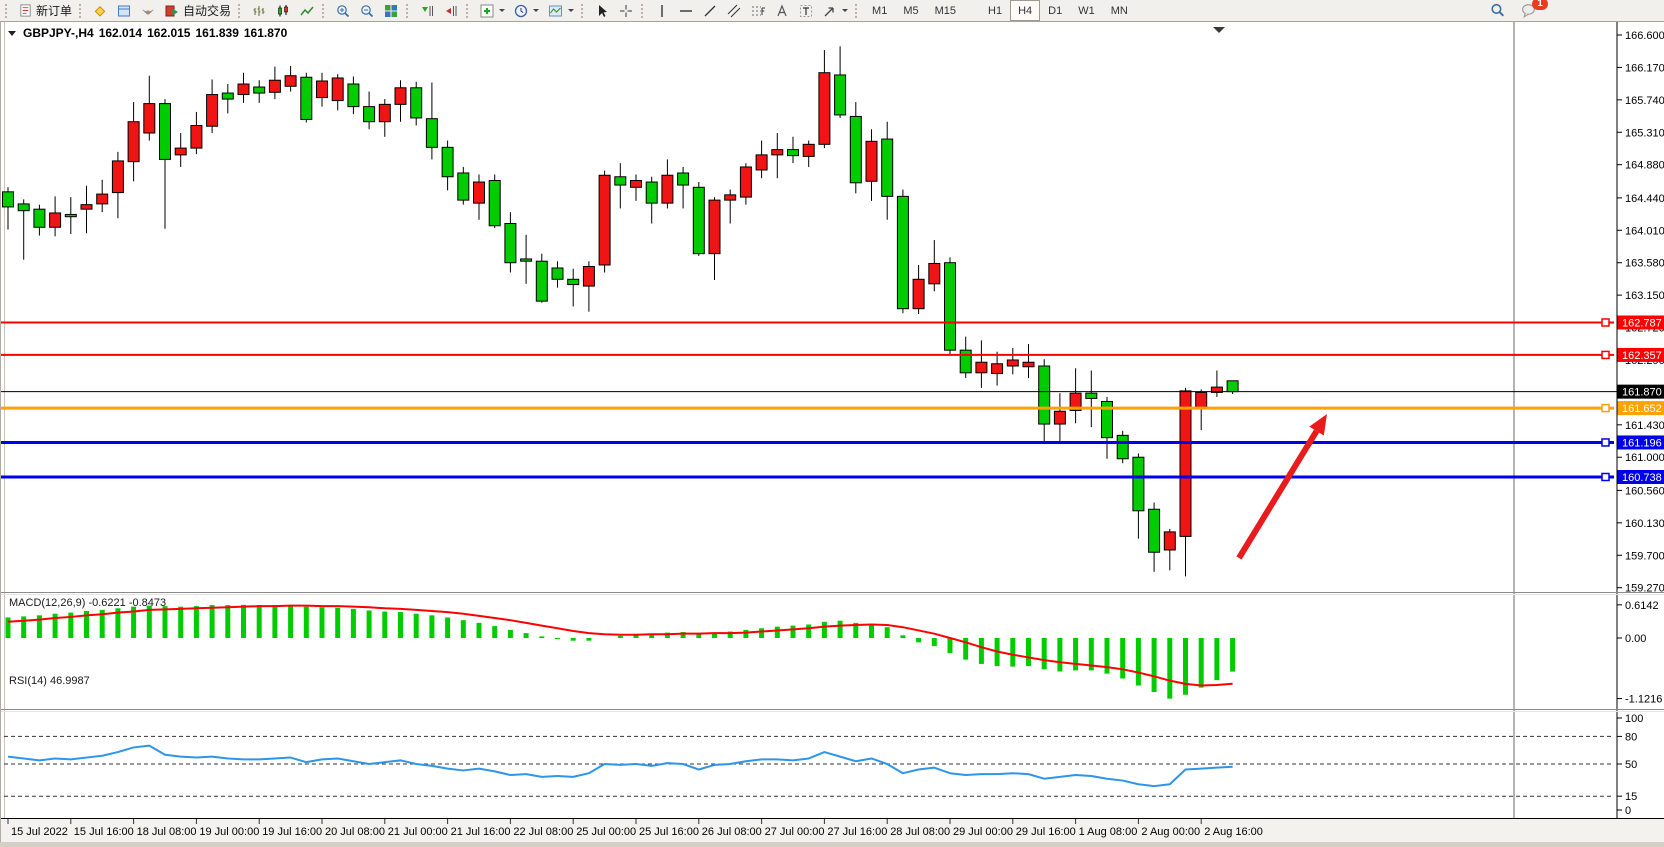 The image size is (1664, 847). What do you see at coordinates (1644, 426) in the screenshot?
I see `price-tick-label: 161.430` at bounding box center [1644, 426].